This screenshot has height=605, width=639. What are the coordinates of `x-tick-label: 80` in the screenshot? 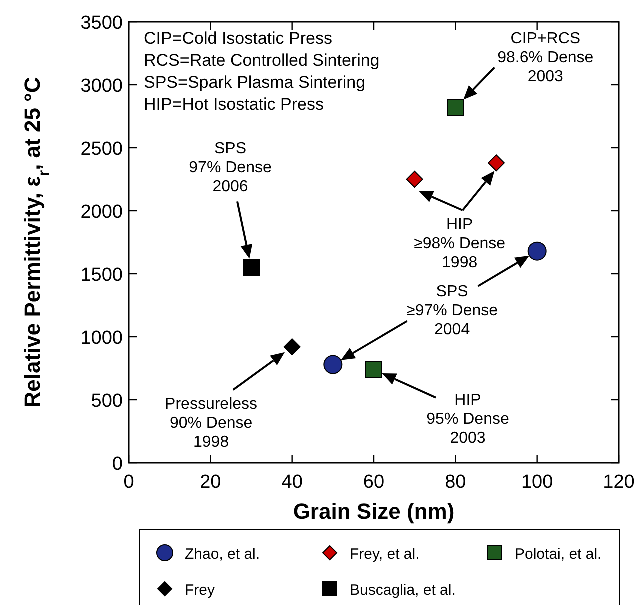 It's located at (455, 482).